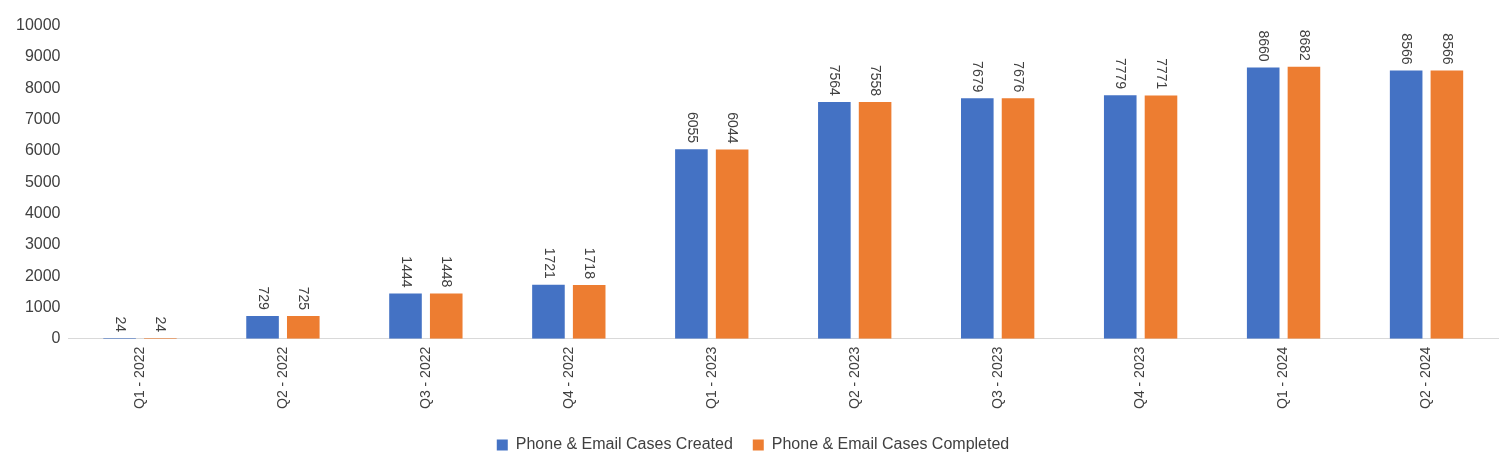  Describe the element at coordinates (1282, 377) in the screenshot. I see `x-tick-label: Q1 - 2024` at that location.